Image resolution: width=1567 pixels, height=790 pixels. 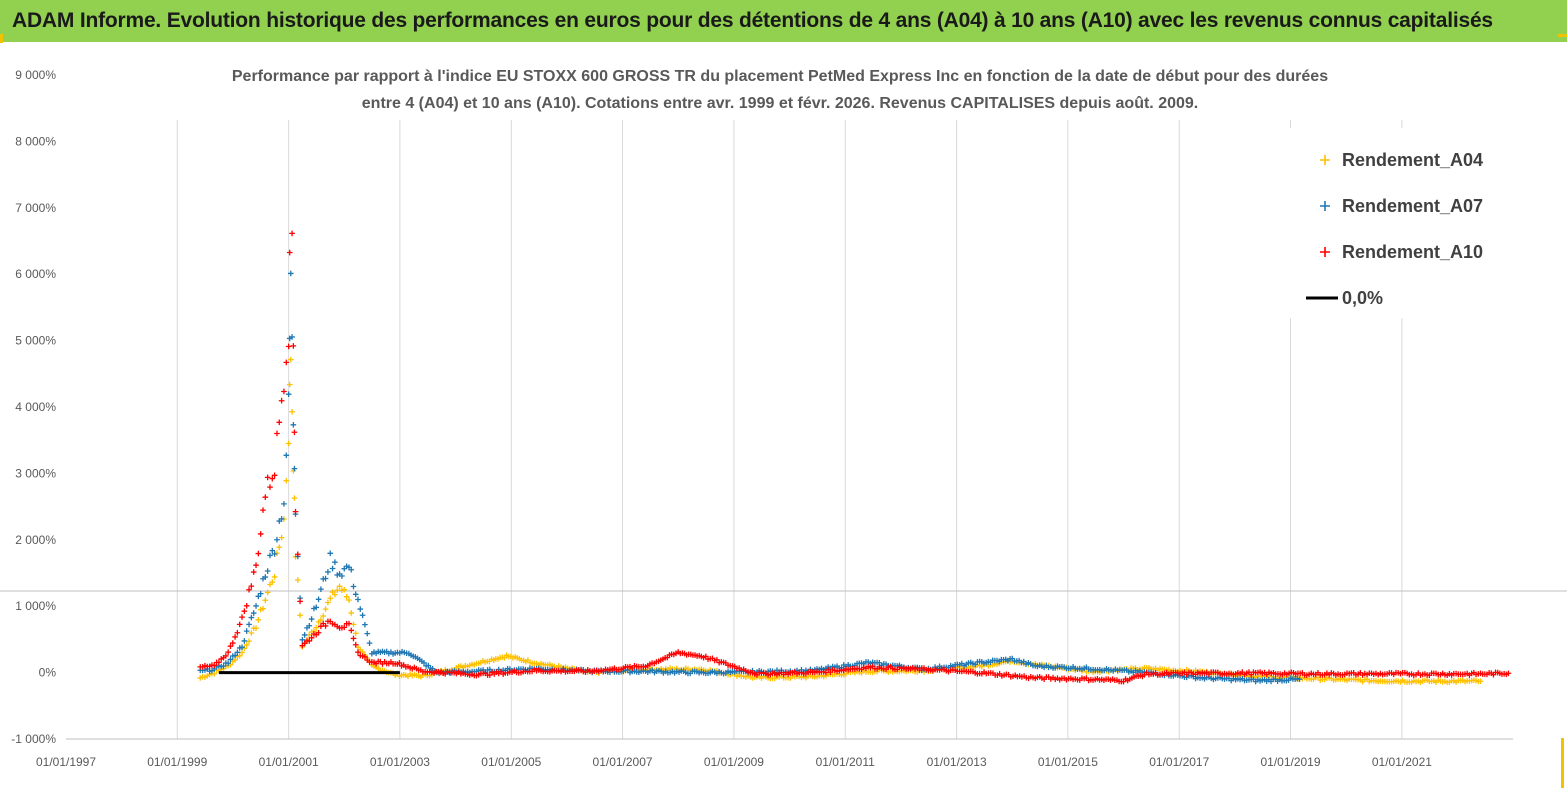 What do you see at coordinates (48, 673) in the screenshot?
I see `y-tick-label: 0%` at bounding box center [48, 673].